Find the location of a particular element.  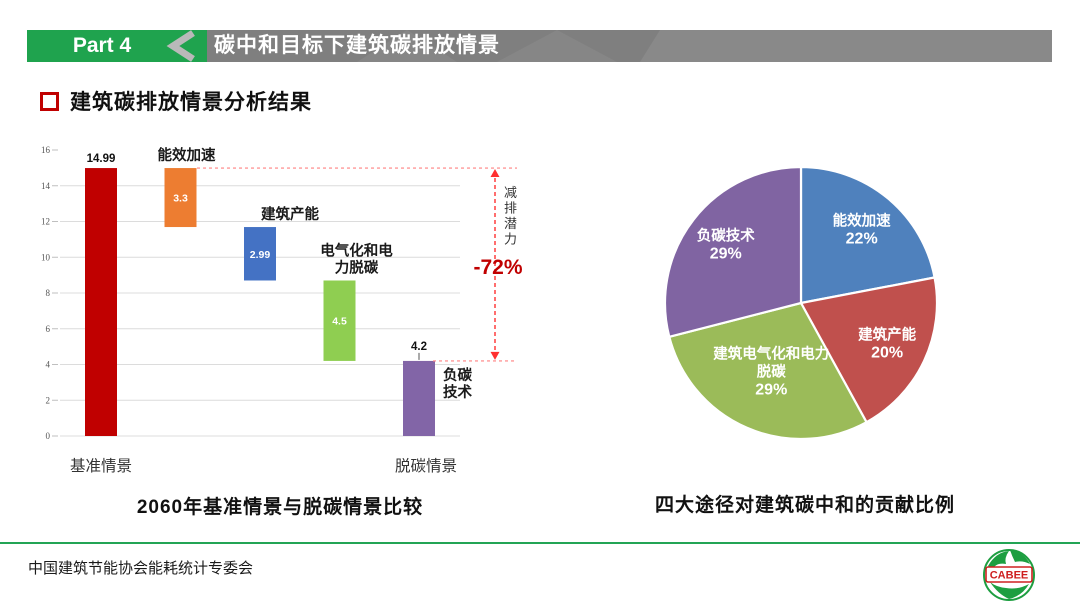

svg-text: 排 is located at coordinates (510, 208).